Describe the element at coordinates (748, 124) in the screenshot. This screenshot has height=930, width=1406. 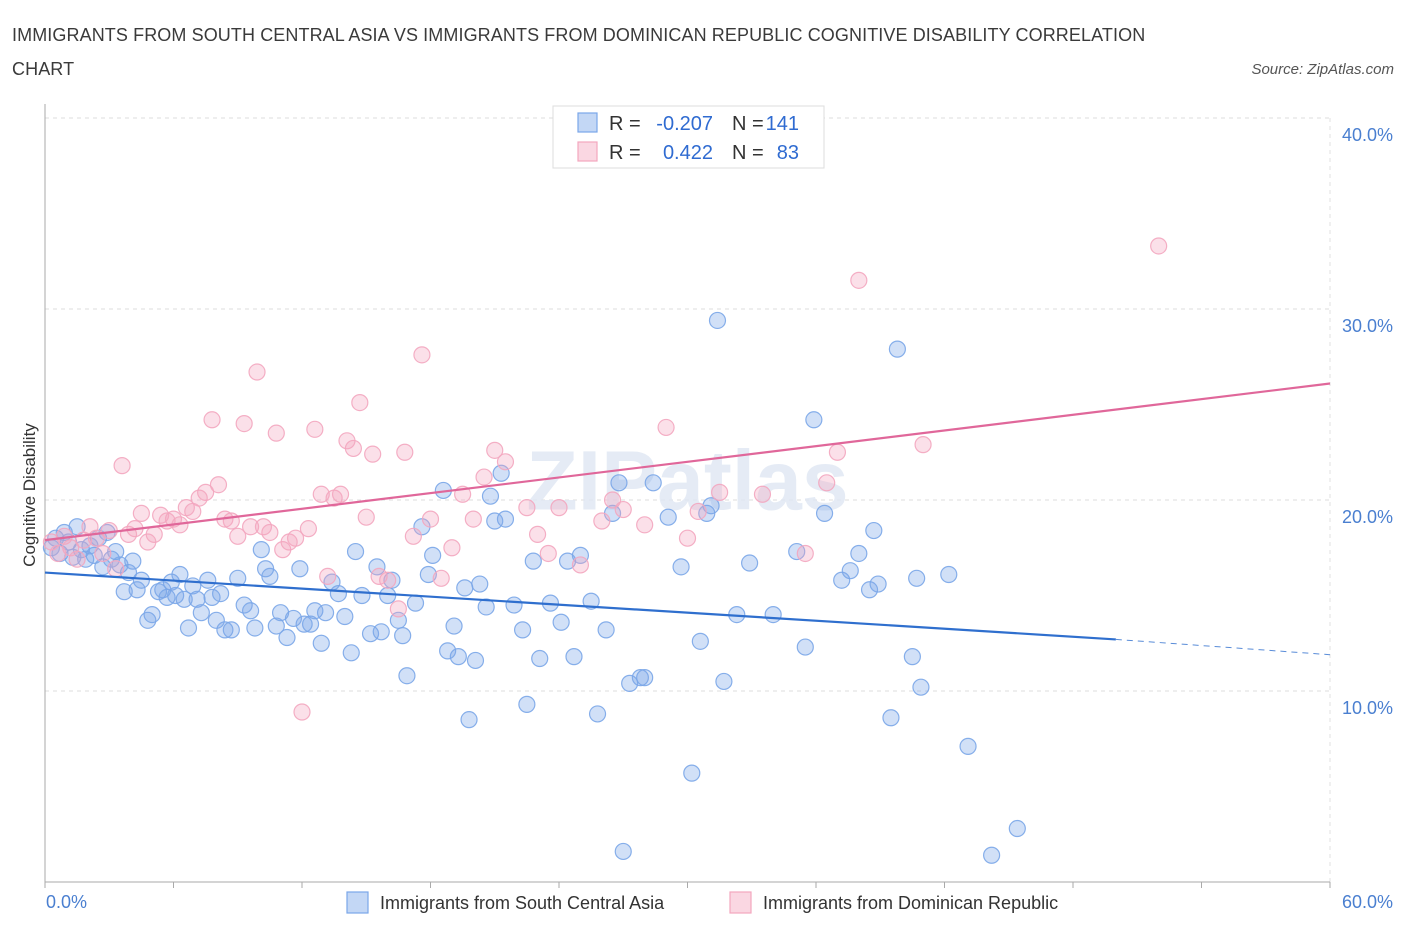
I see `legend-n-label: N =` at that location.